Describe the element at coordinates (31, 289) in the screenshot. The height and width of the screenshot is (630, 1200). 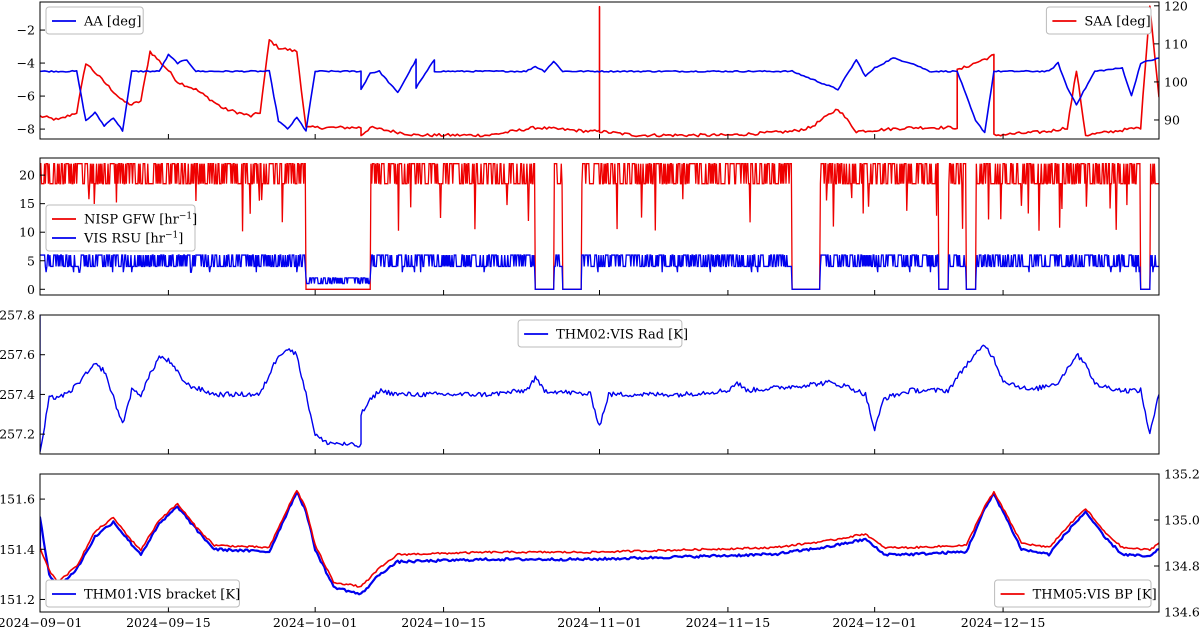
I see `y-tick-label: 0` at that location.